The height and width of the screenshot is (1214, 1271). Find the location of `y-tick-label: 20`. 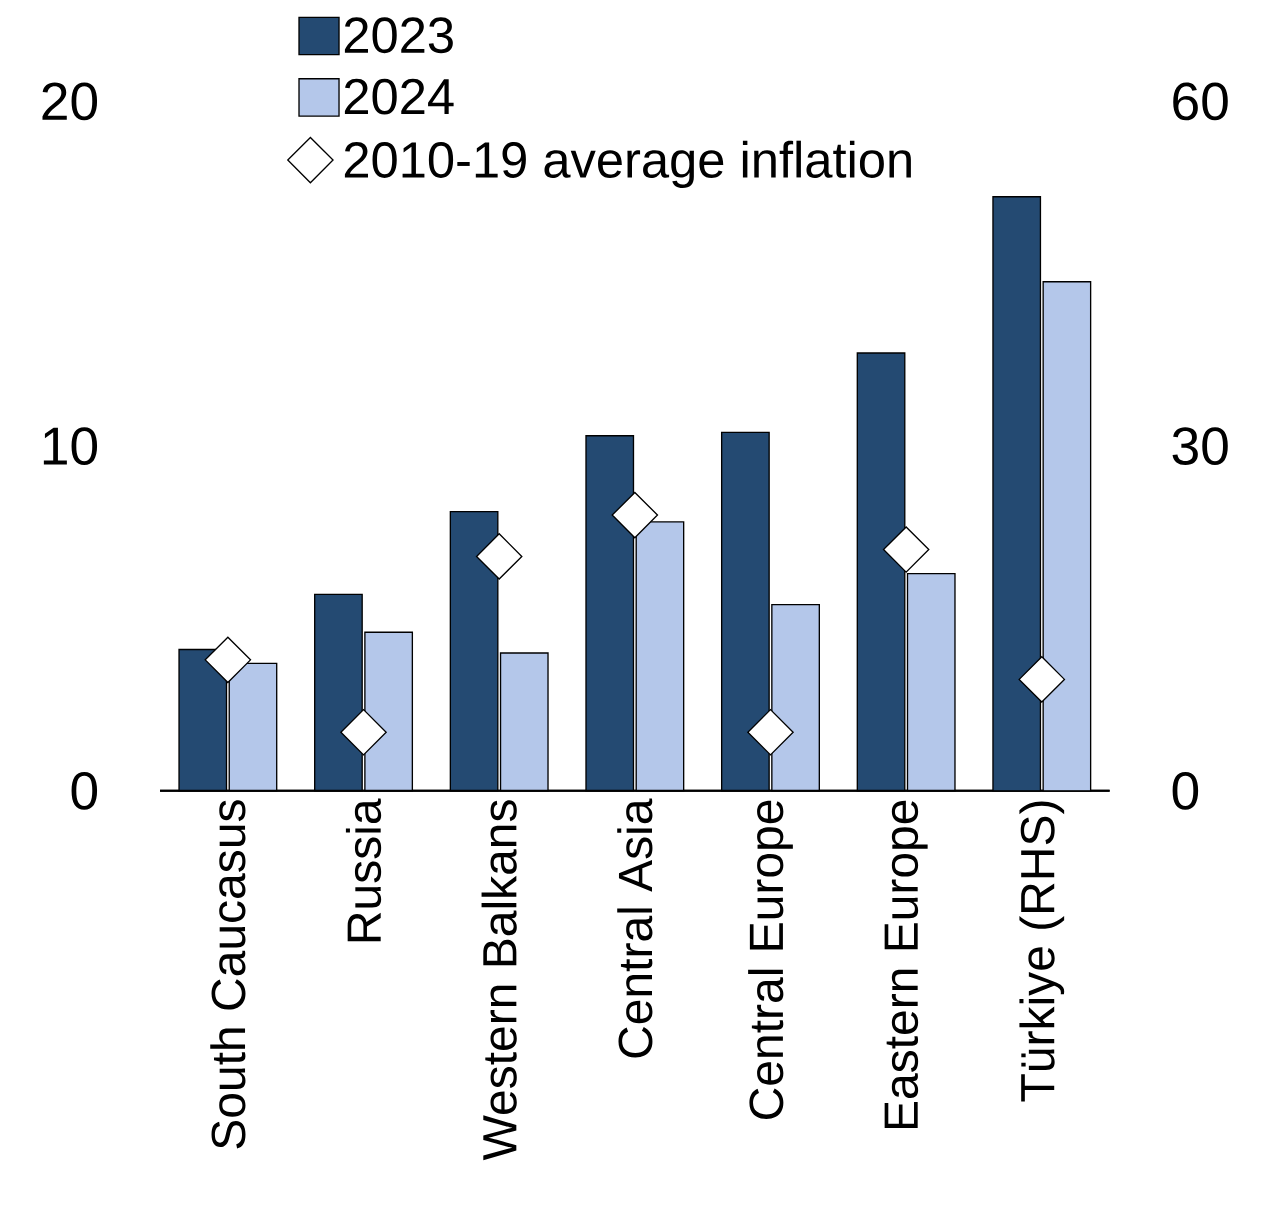

y-tick-label: 20 is located at coordinates (70, 101).